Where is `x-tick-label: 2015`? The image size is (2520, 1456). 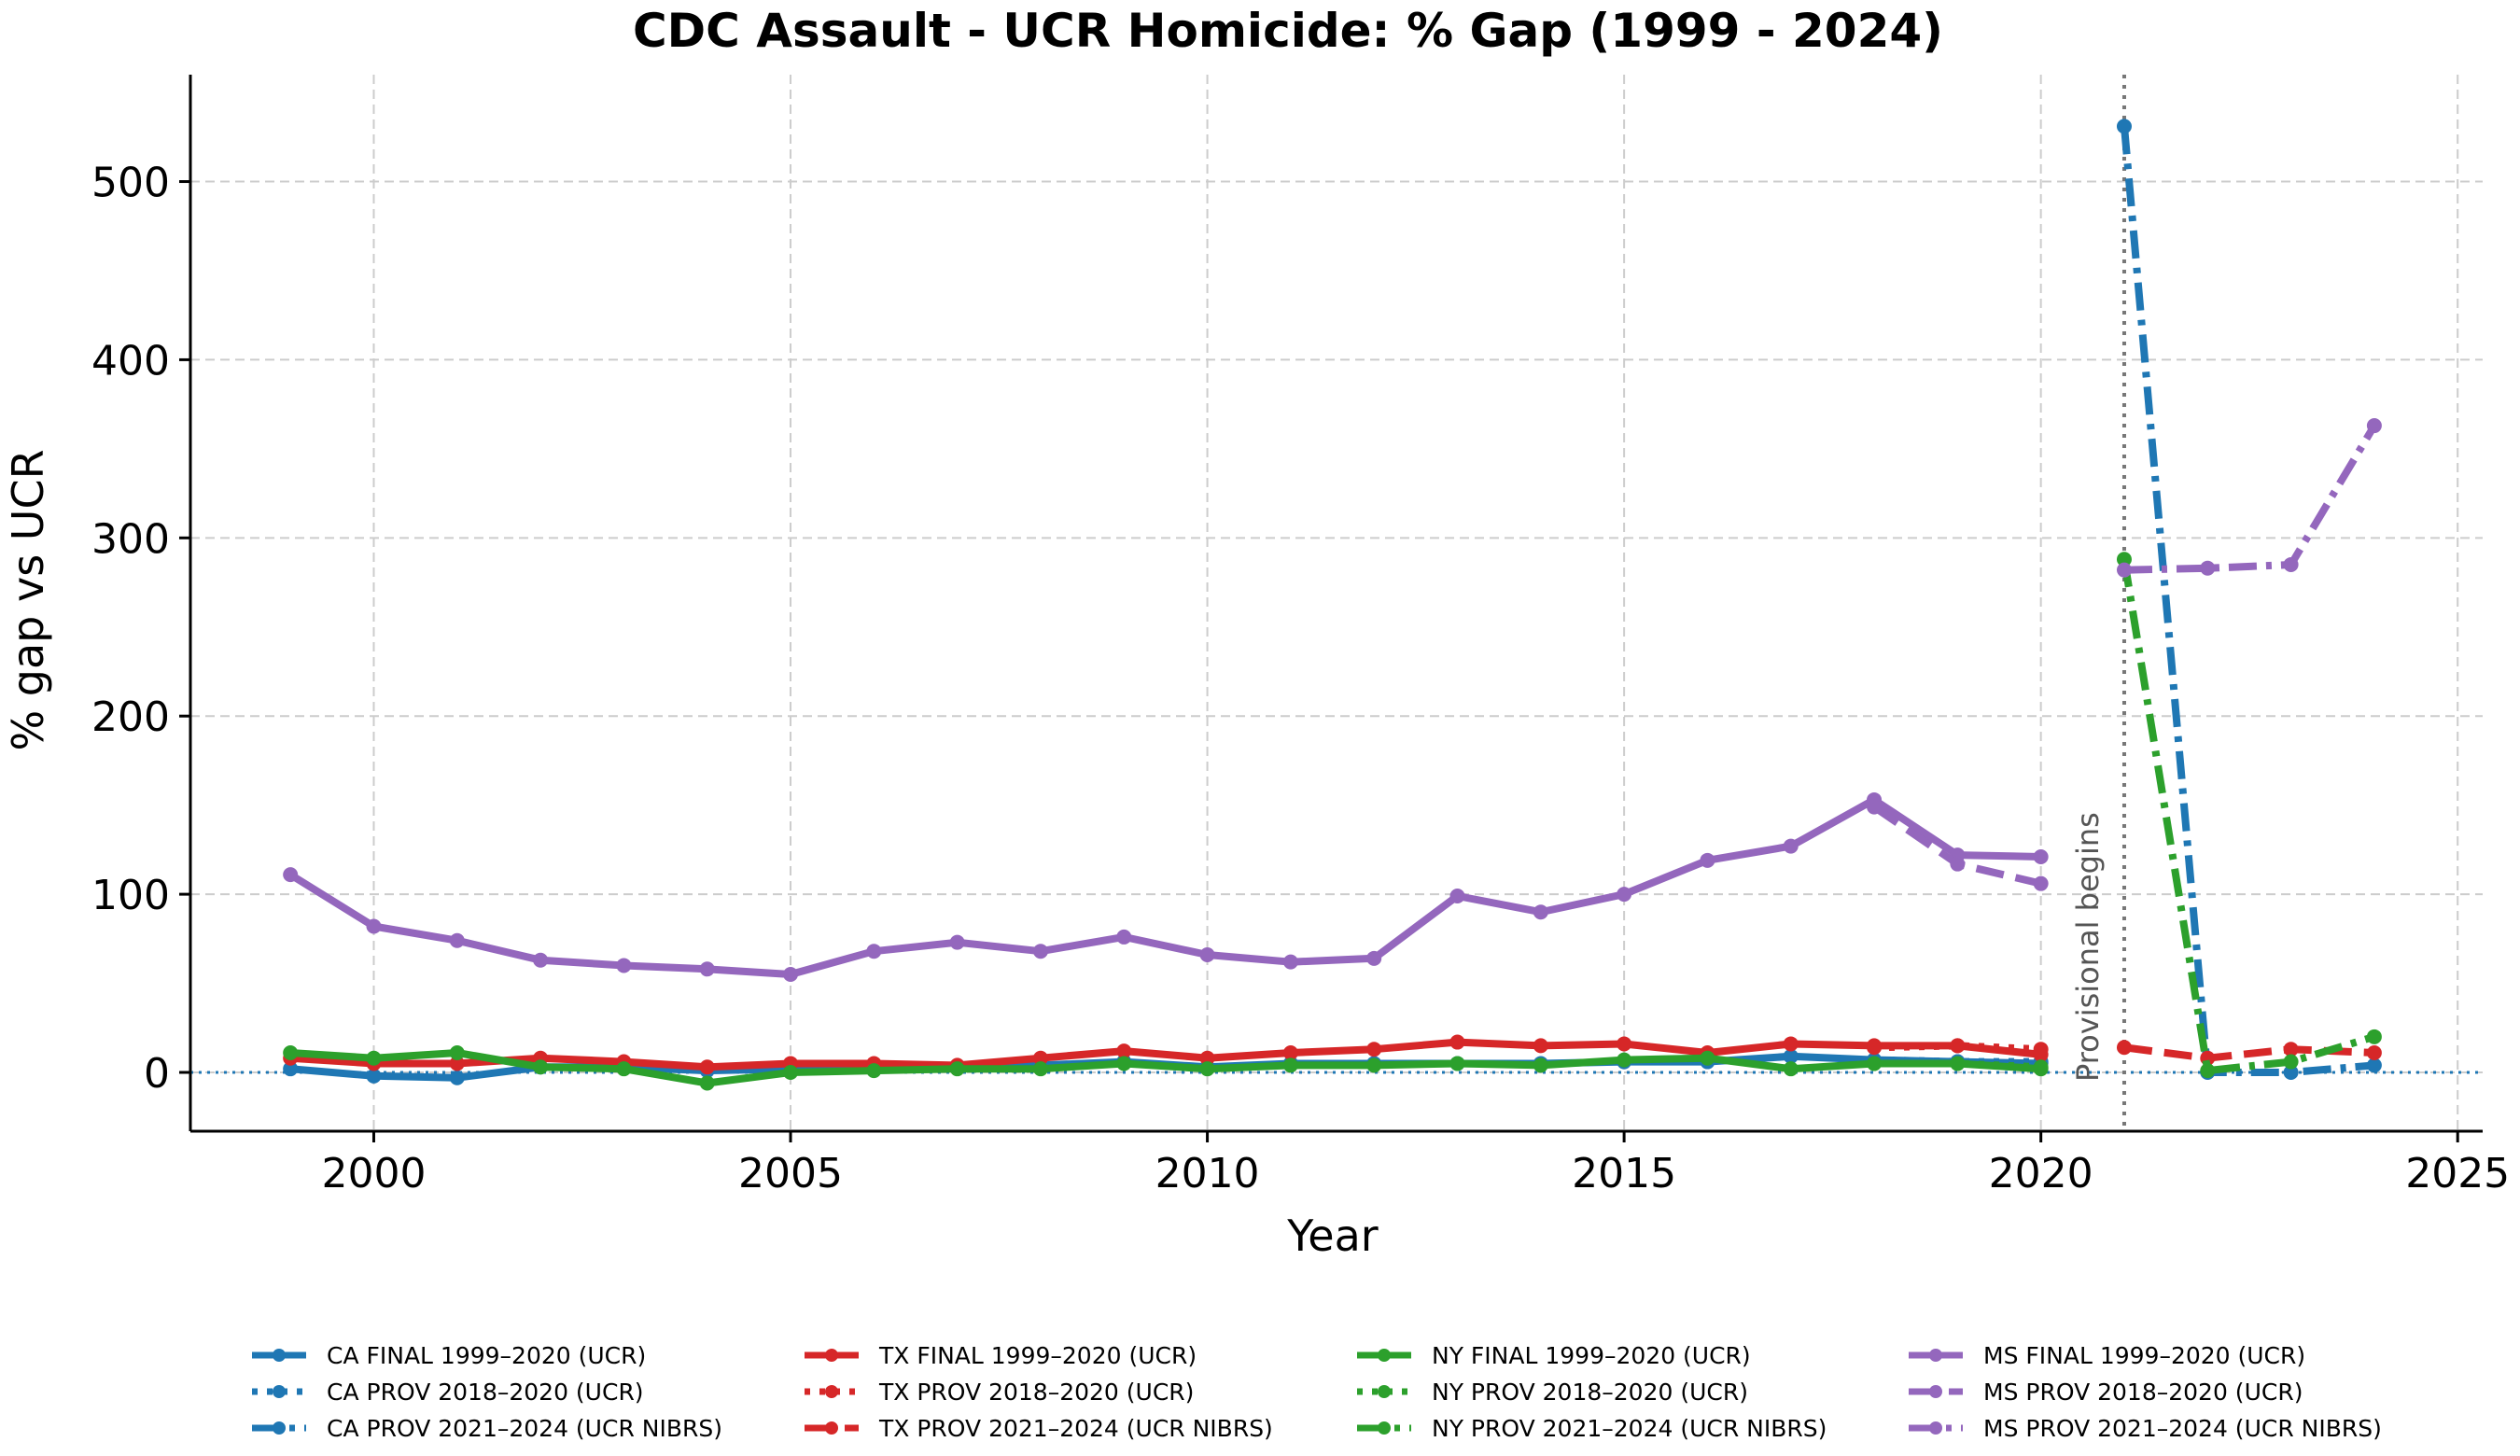
x-tick-label: 2015 is located at coordinates (1624, 1173).